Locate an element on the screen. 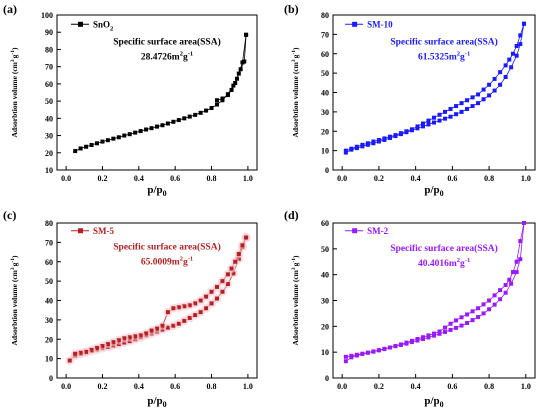 Image resolution: width=550 pixels, height=414 pixels. y-tick-label: 60 is located at coordinates (49, 84).